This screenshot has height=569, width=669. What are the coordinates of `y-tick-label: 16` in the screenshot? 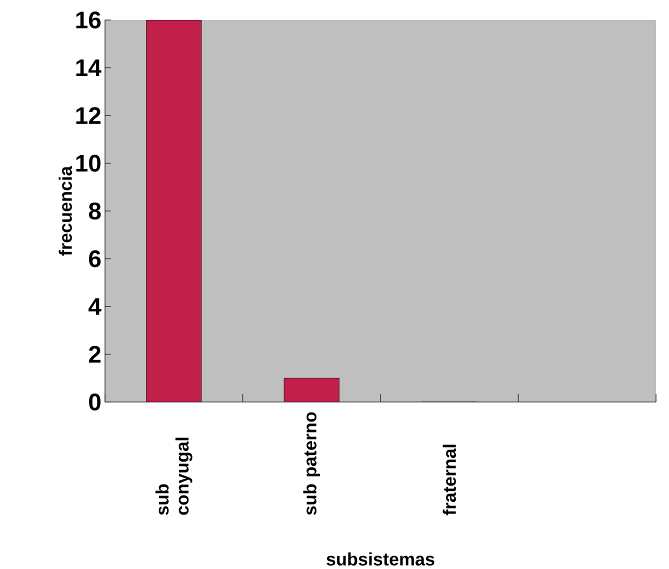 It's located at (88, 20).